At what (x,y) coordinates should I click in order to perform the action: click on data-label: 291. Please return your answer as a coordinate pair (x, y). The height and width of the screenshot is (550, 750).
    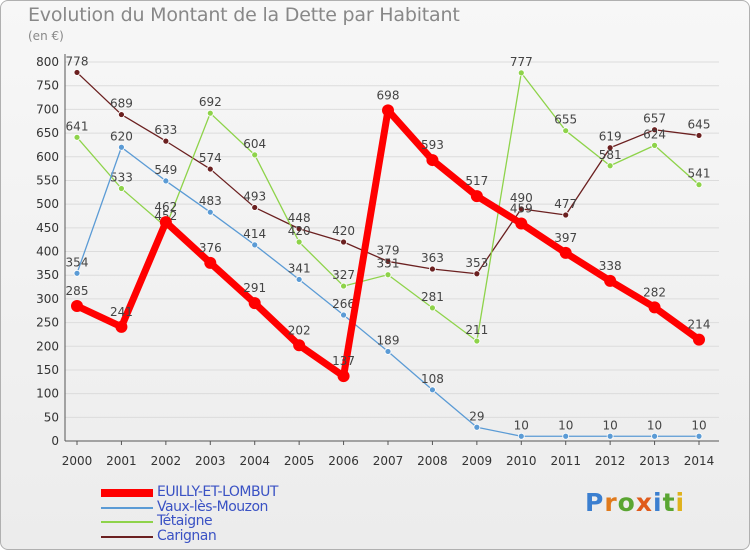
    Looking at the image, I should click on (254, 288).